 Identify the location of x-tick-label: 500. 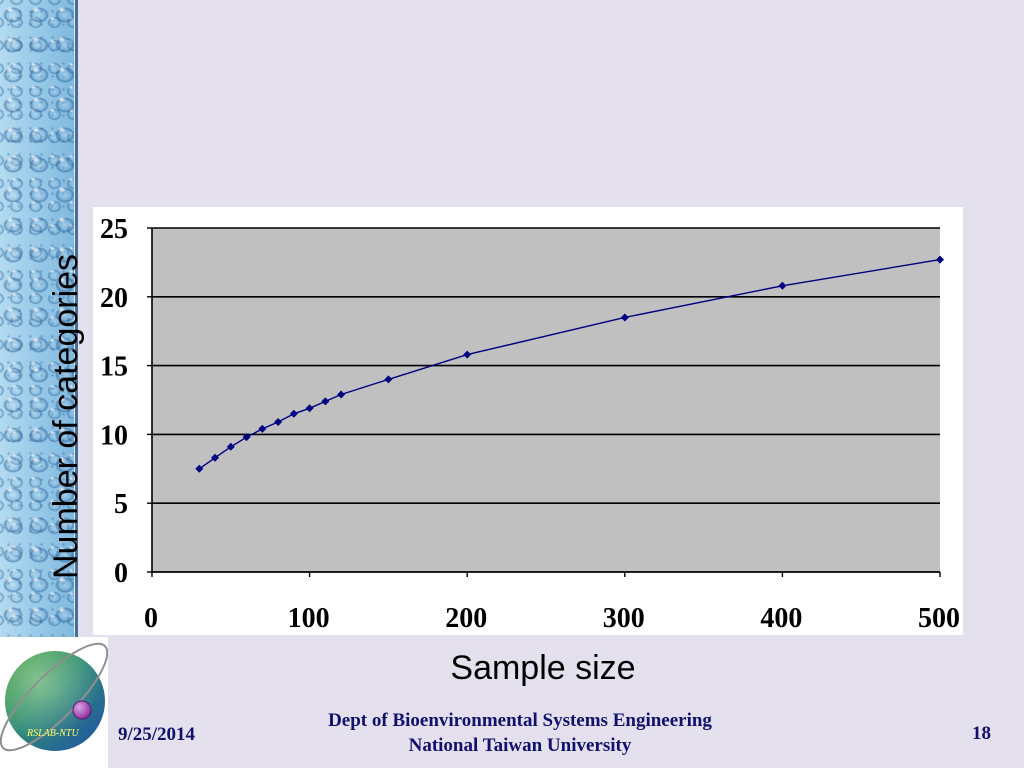
(939, 618).